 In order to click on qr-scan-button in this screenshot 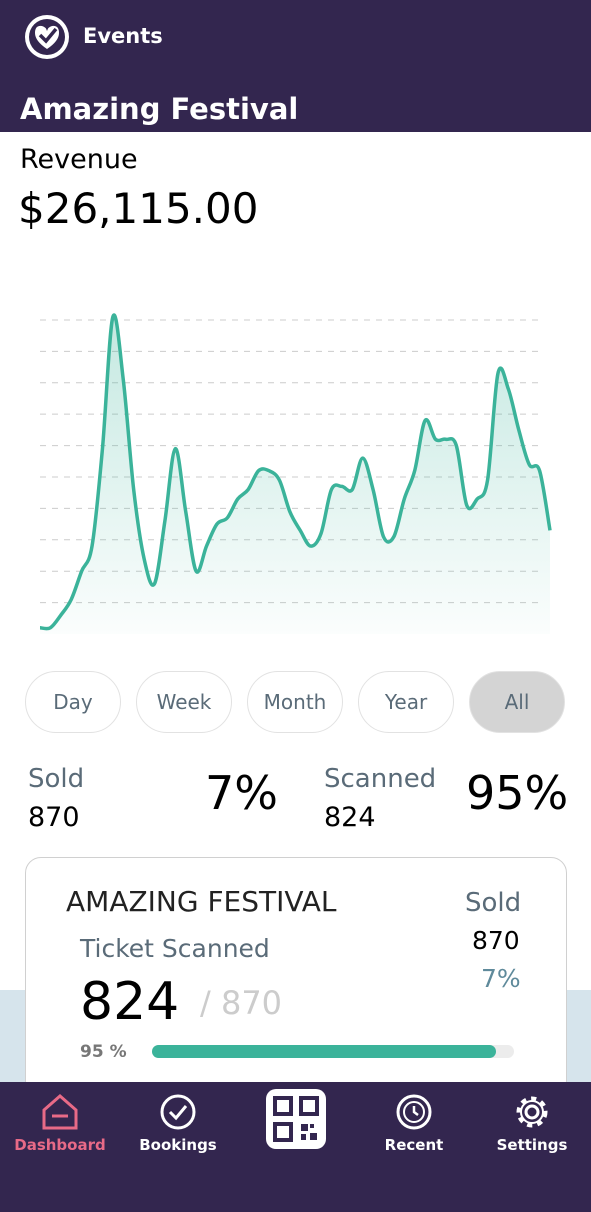, I will do `click(296, 1119)`.